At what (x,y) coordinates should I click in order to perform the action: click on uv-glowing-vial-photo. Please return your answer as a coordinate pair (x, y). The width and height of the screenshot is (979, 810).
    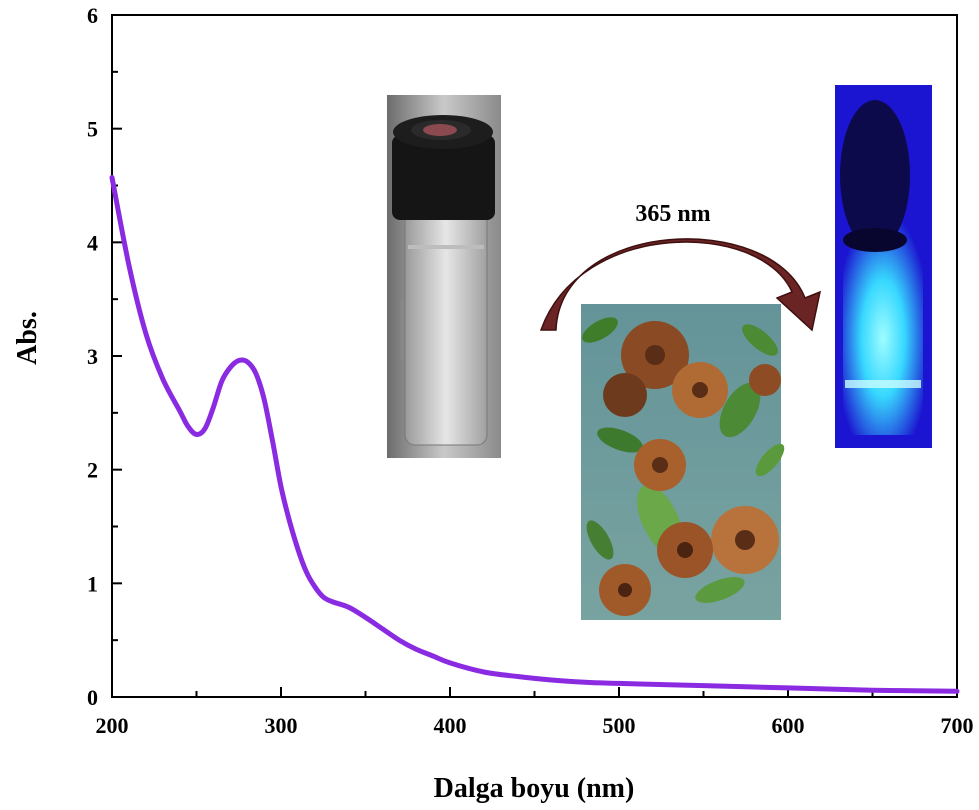
    Looking at the image, I should click on (883, 266).